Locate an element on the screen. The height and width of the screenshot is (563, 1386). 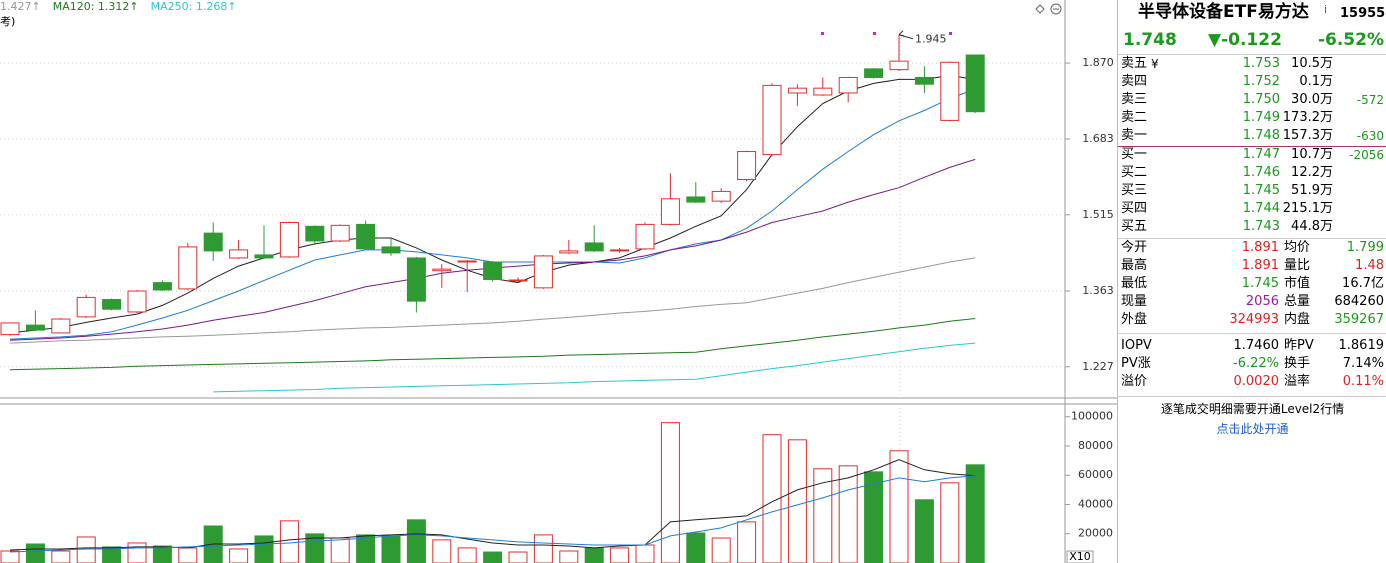
book-volume: 0.1万 is located at coordinates (1316, 81).